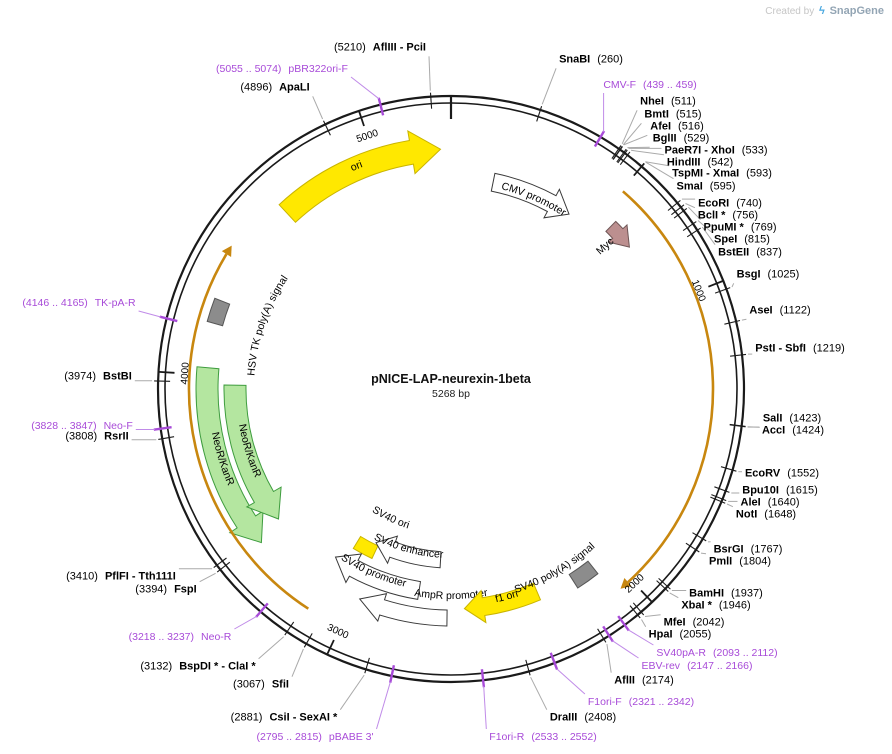 The width and height of the screenshot is (892, 754). What do you see at coordinates (161, 636) in the screenshot?
I see `site-position: (3218 .. 3237)` at bounding box center [161, 636].